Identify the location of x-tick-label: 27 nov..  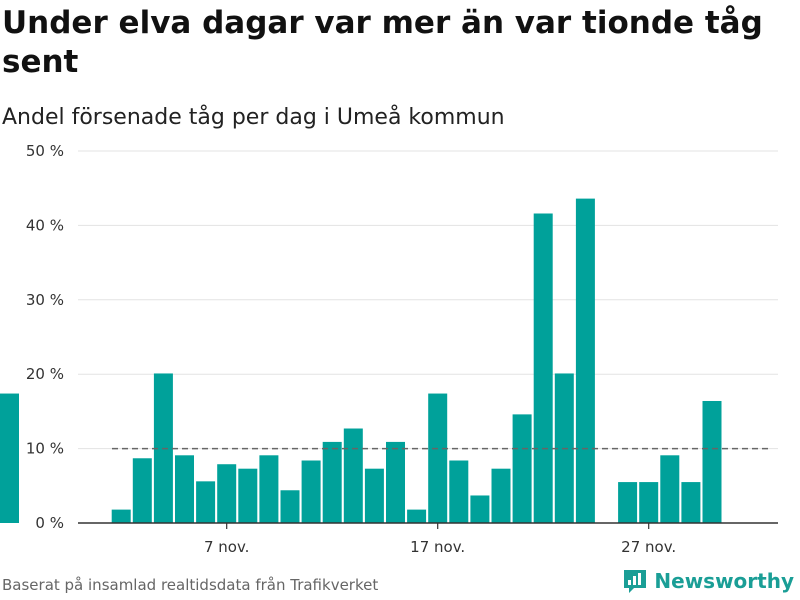
(648, 547).